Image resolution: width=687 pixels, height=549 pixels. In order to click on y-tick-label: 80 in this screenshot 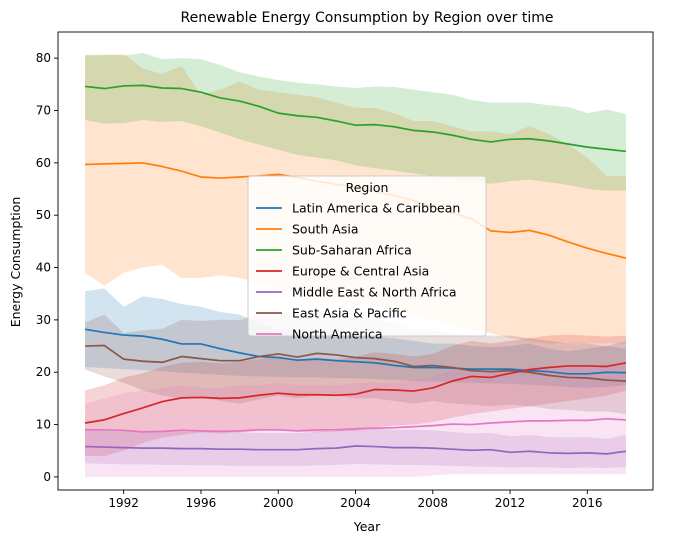, I will do `click(43, 58)`.